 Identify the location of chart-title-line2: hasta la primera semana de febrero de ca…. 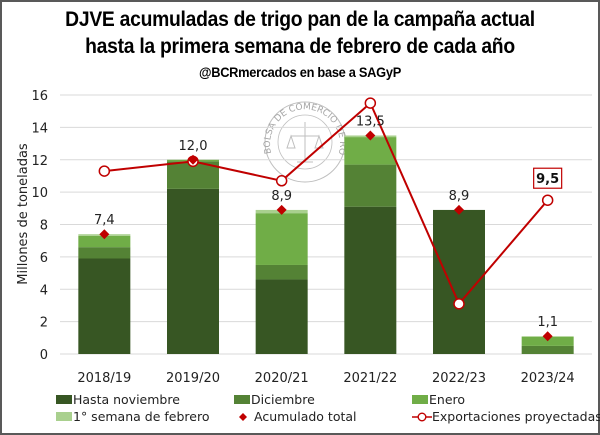
(300, 46).